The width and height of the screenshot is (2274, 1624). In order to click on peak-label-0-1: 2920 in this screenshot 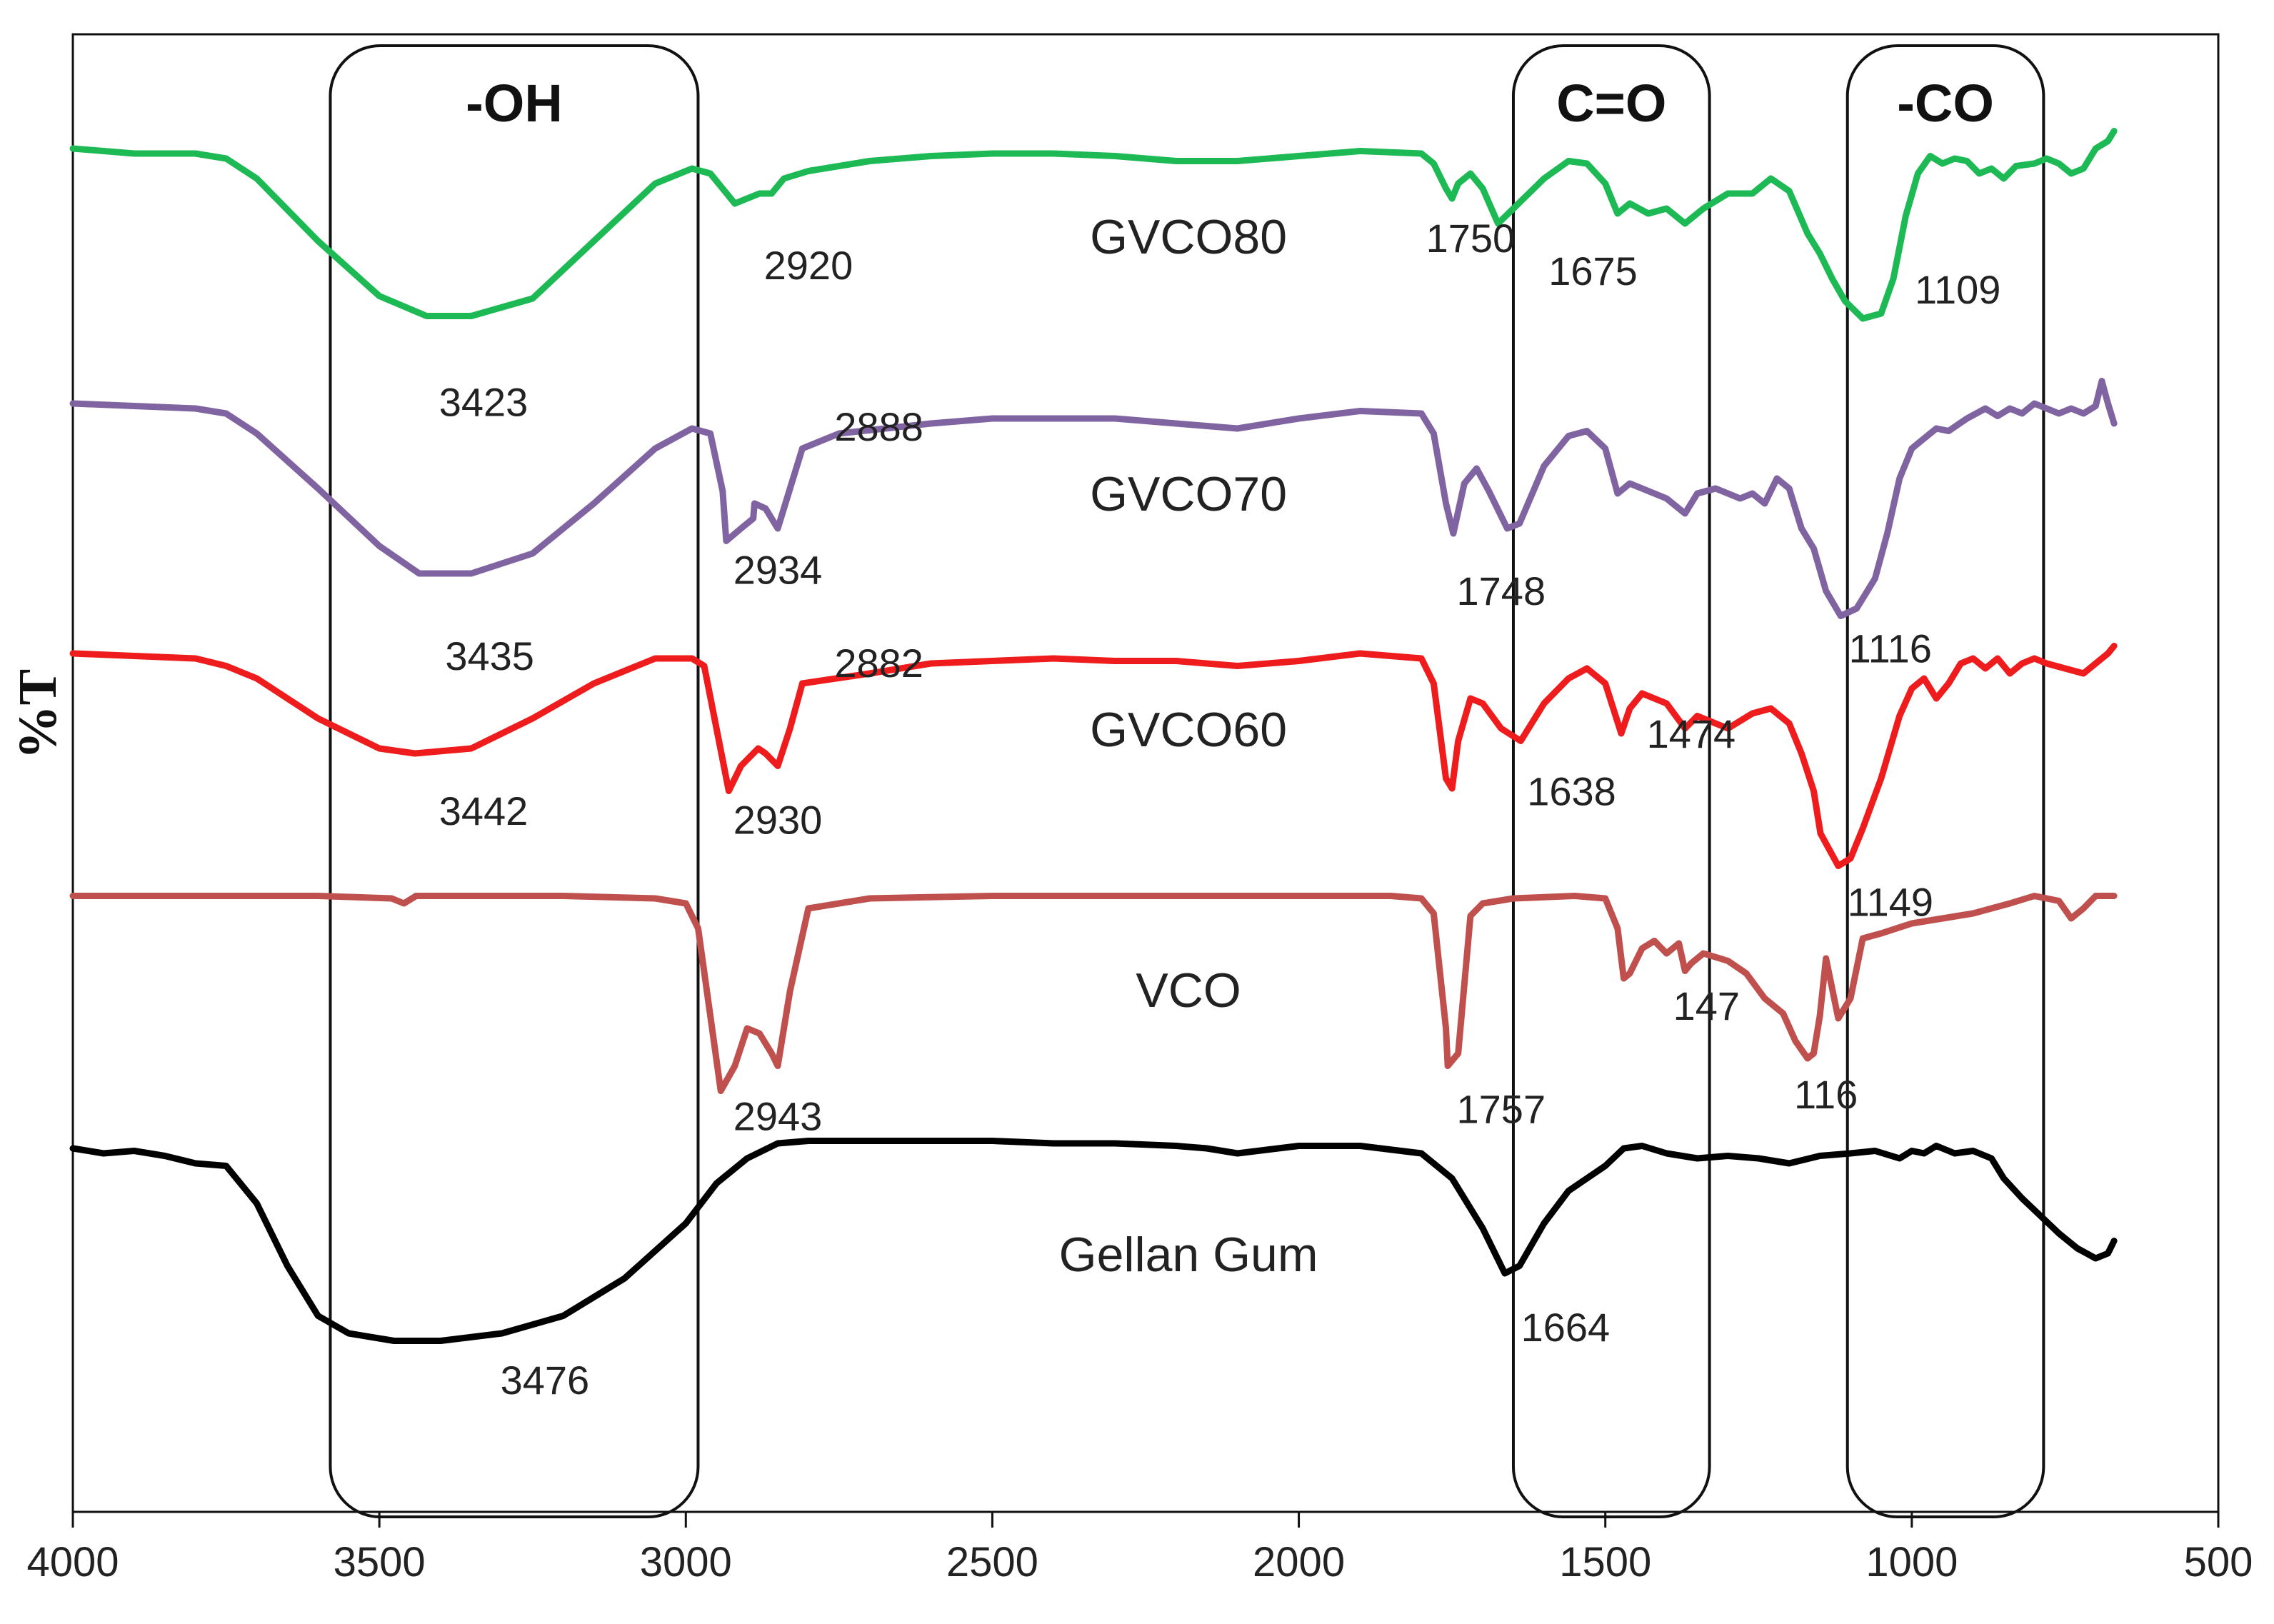, I will do `click(808, 265)`.